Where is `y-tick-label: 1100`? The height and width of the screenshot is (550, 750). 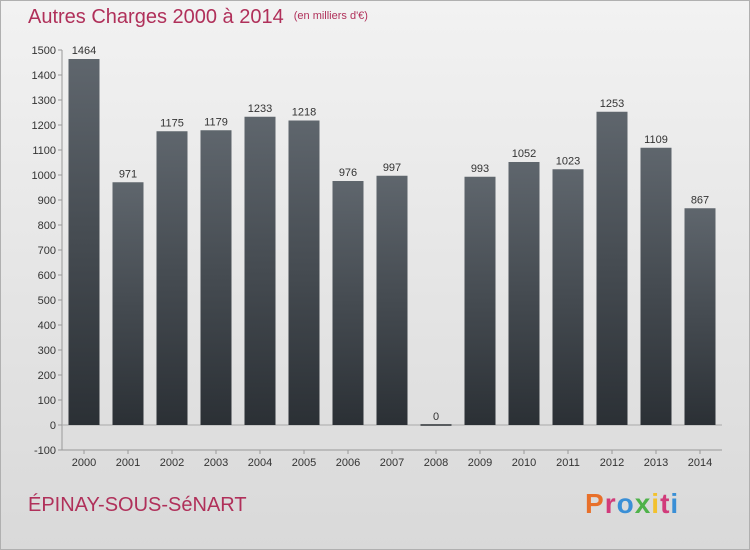
y-tick-label: 1100 is located at coordinates (44, 151).